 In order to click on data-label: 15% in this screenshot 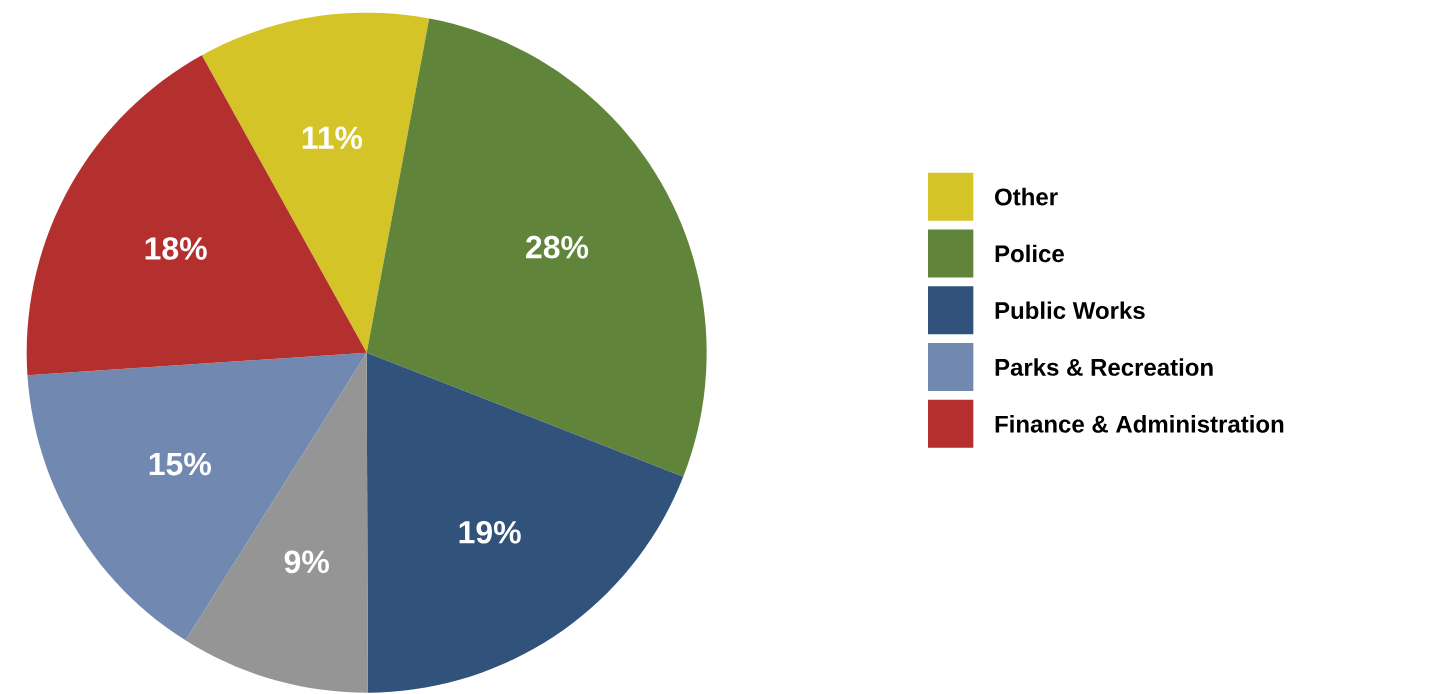, I will do `click(180, 464)`.